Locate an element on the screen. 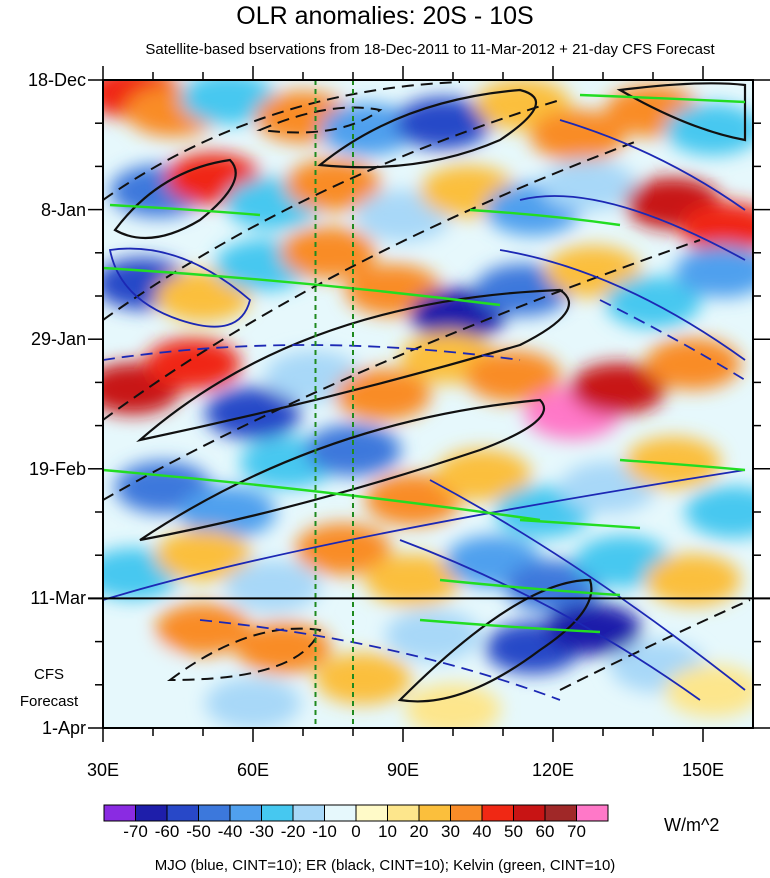 The image size is (770, 878). y-tick-label: 11-Mar is located at coordinates (43, 598).